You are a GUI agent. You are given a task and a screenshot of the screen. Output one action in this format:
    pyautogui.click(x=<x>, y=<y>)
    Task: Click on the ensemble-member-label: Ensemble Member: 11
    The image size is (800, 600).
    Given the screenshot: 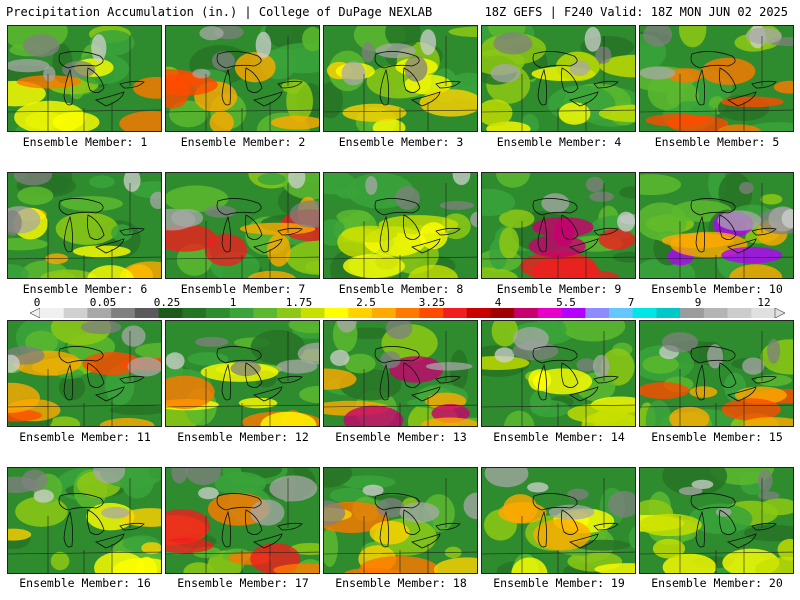 What is the action you would take?
    pyautogui.click(x=85, y=437)
    